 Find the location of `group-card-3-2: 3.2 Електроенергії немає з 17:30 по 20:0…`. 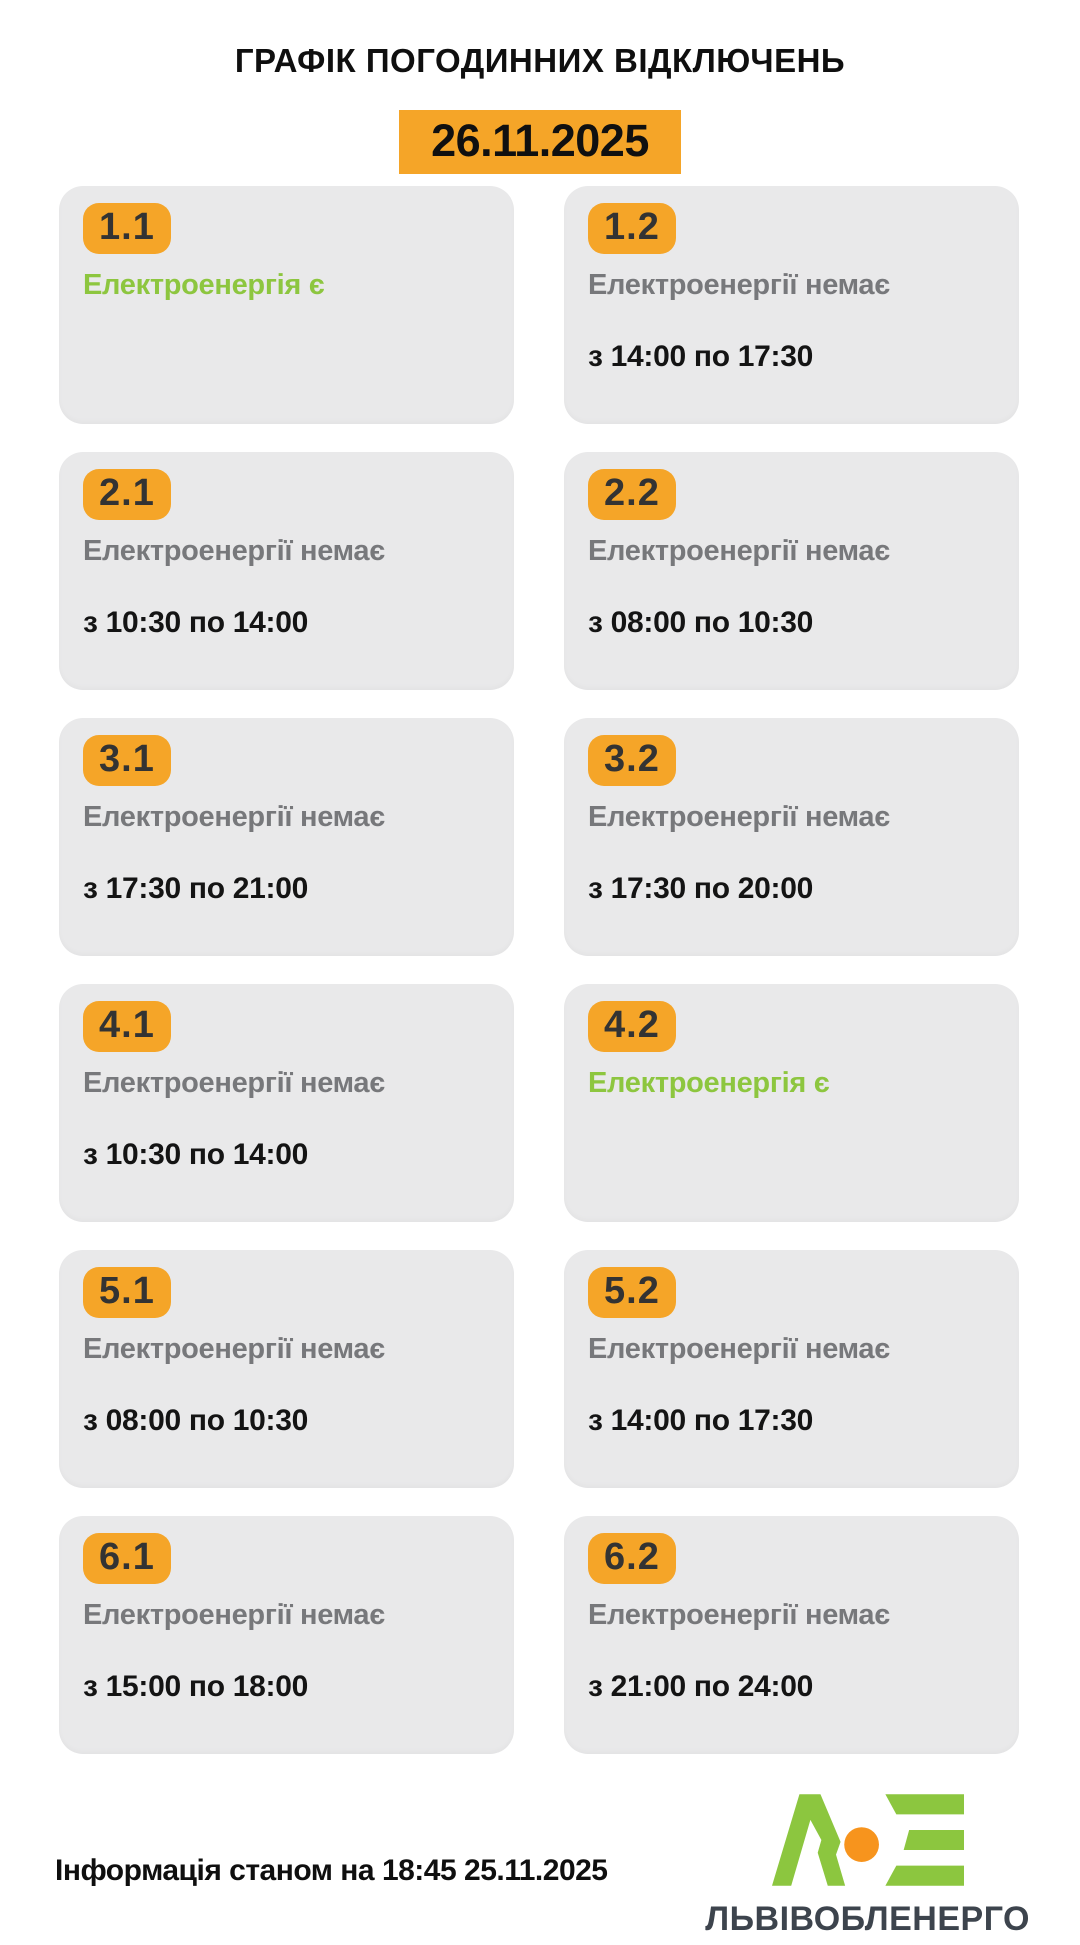

group-card-3-2: 3.2 Електроенергії немає з 17:30 по 20:0… is located at coordinates (791, 837).